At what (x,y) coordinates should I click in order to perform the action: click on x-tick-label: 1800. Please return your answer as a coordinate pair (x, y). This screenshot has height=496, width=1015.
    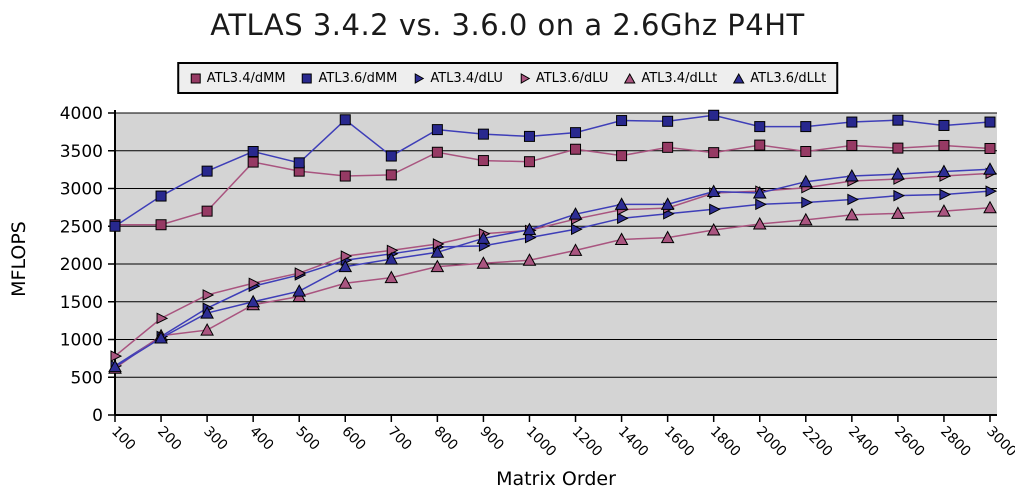
    Looking at the image, I should click on (725, 442).